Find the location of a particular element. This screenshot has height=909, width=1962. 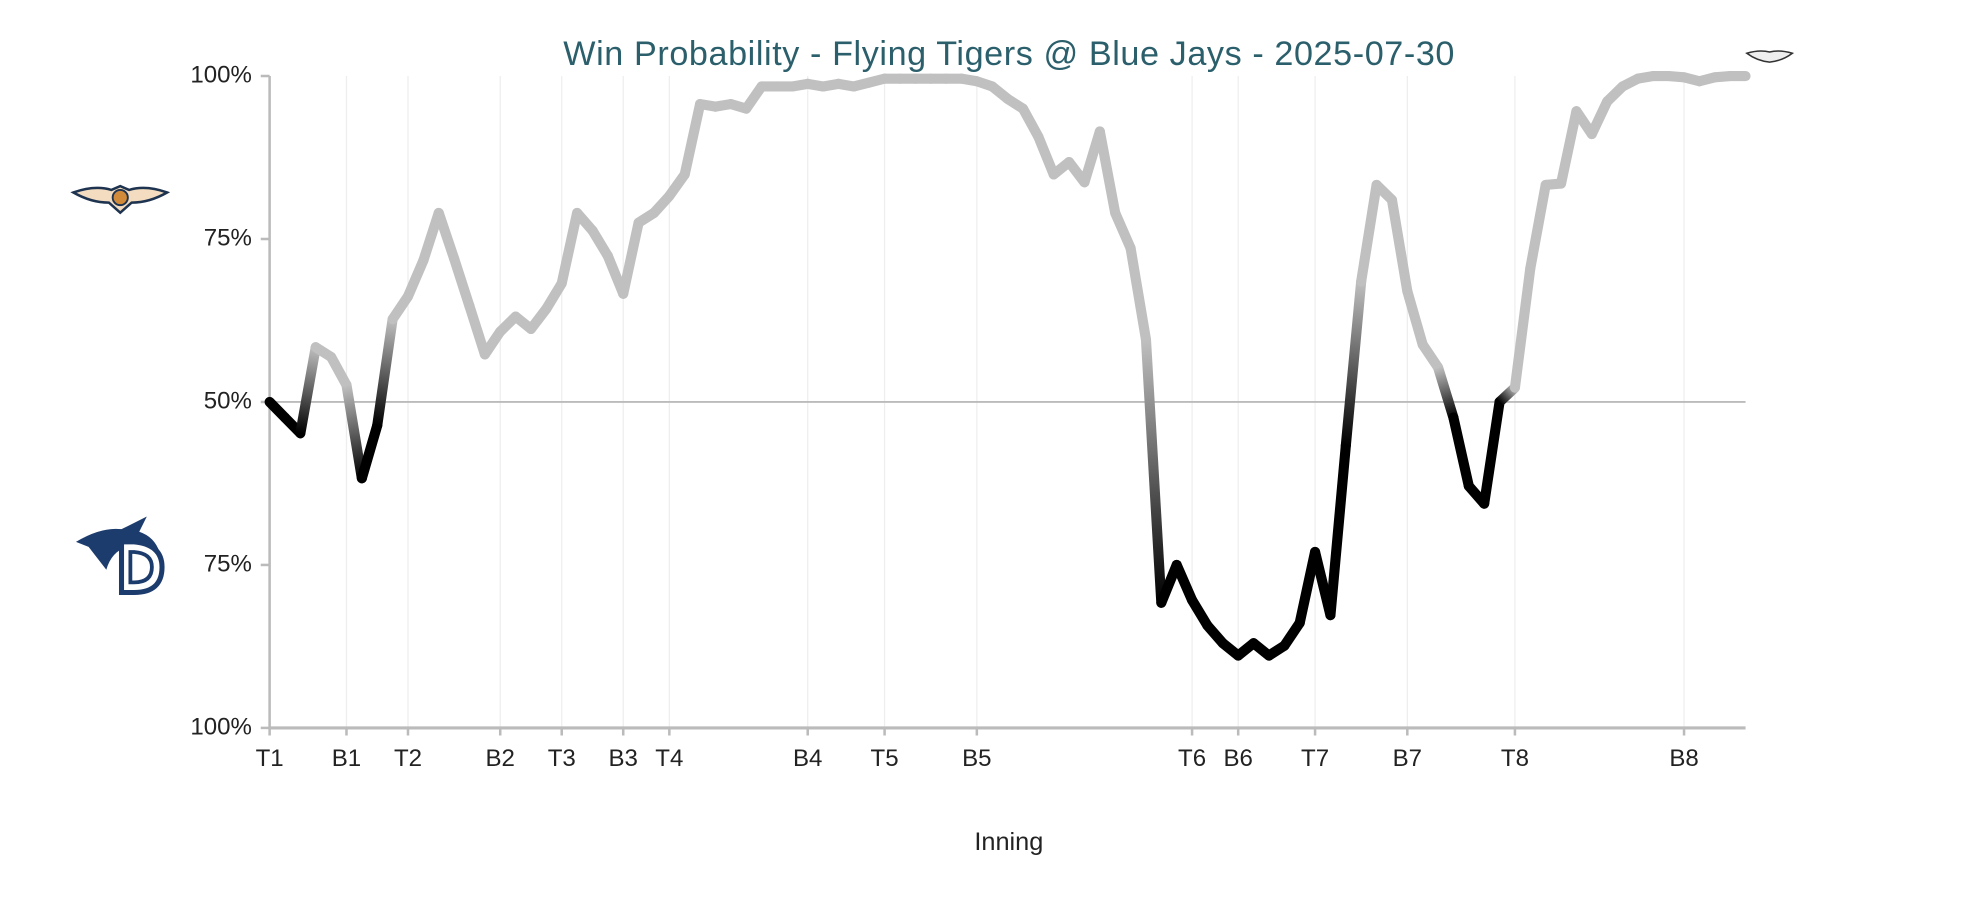

x-tick-label: T5 is located at coordinates (885, 758).